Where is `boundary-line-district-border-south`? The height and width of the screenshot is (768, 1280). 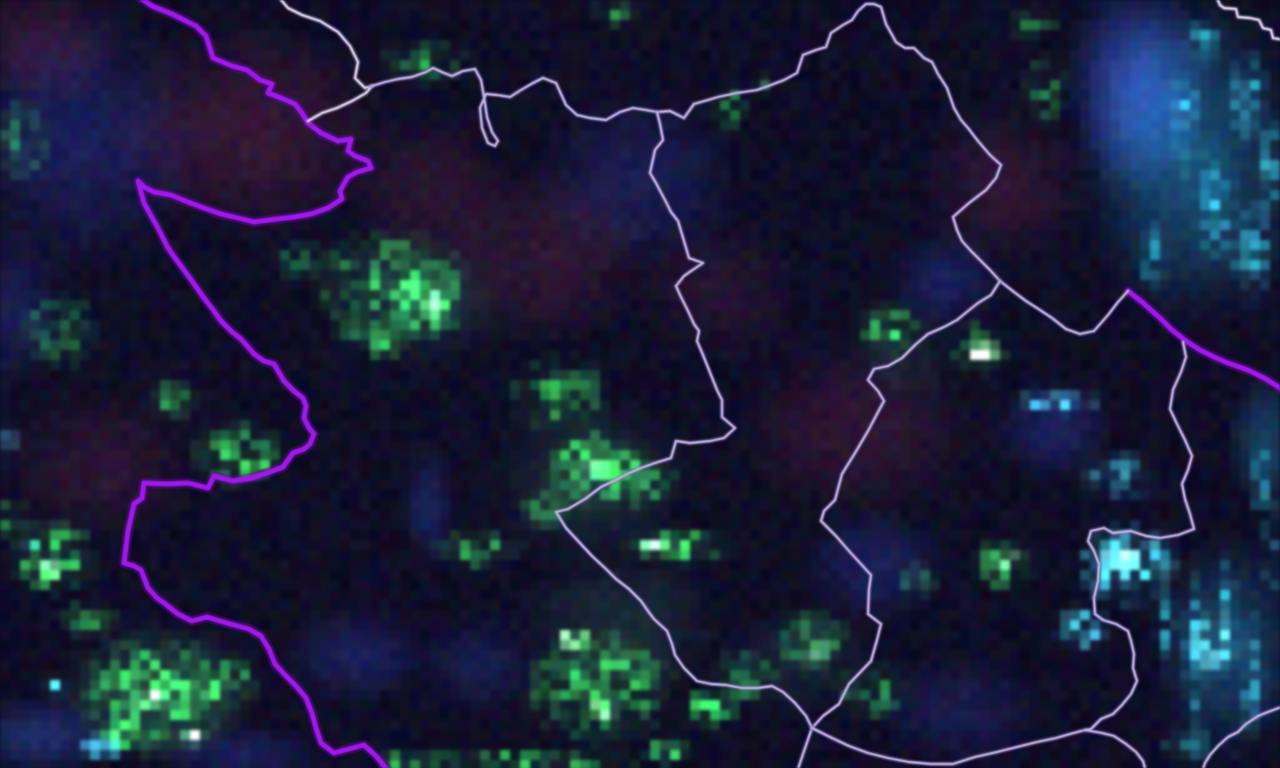
boundary-line-district-border-south is located at coordinates (948, 746).